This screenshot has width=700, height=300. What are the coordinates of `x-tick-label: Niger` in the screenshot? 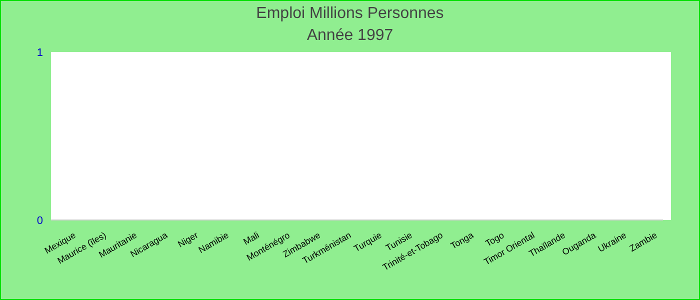 It's located at (188, 240).